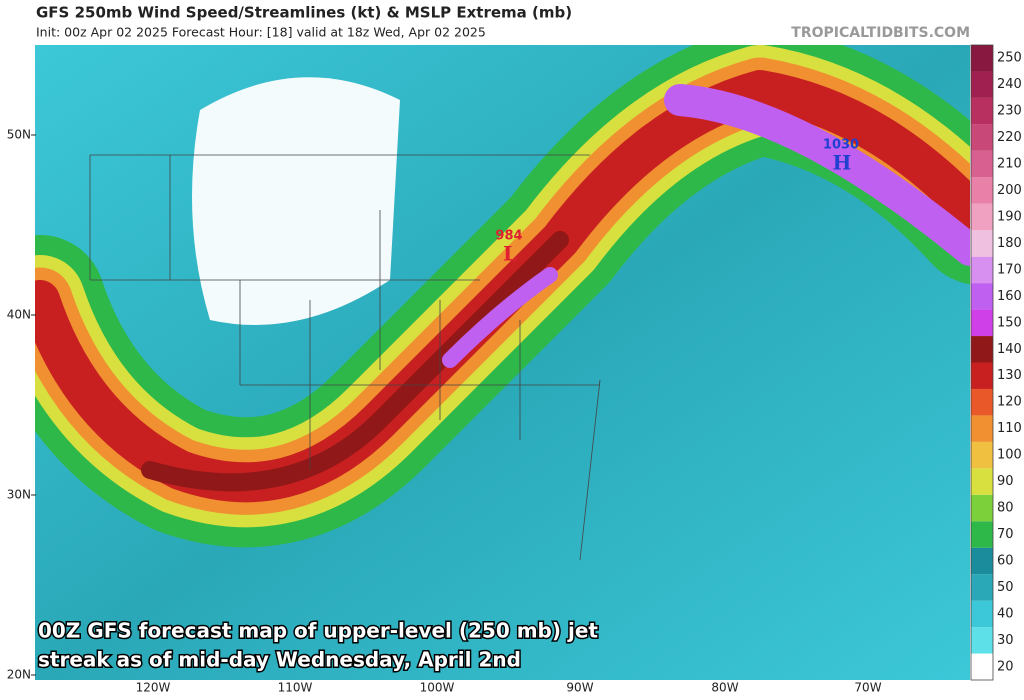 The image size is (1024, 700). Describe the element at coordinates (1009, 455) in the screenshot. I see `colorbar-label: 100` at that location.